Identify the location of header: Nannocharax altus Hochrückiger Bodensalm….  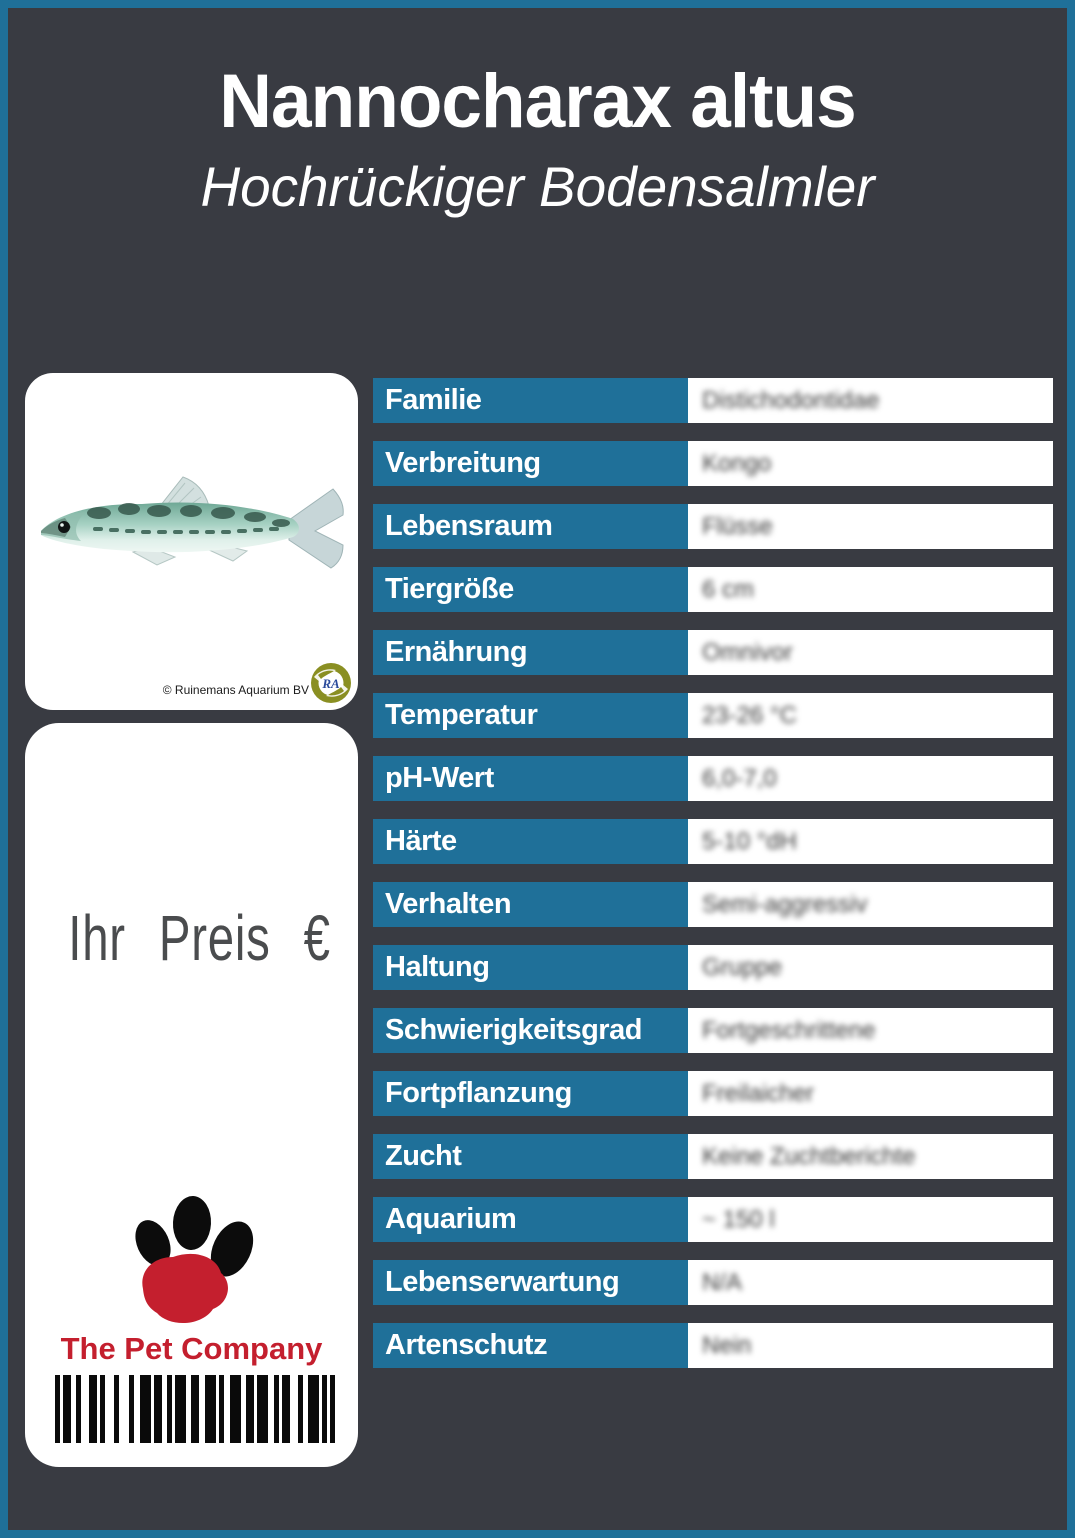
(537, 138).